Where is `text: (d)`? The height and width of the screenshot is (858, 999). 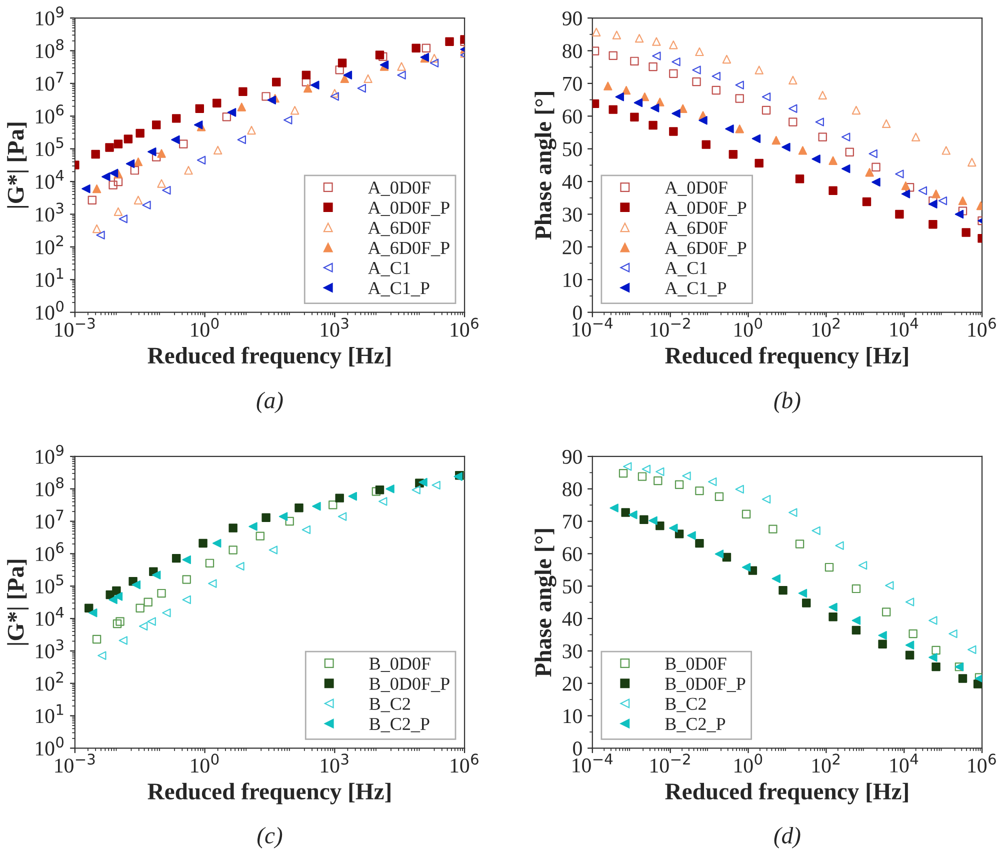
text: (d) is located at coordinates (787, 837).